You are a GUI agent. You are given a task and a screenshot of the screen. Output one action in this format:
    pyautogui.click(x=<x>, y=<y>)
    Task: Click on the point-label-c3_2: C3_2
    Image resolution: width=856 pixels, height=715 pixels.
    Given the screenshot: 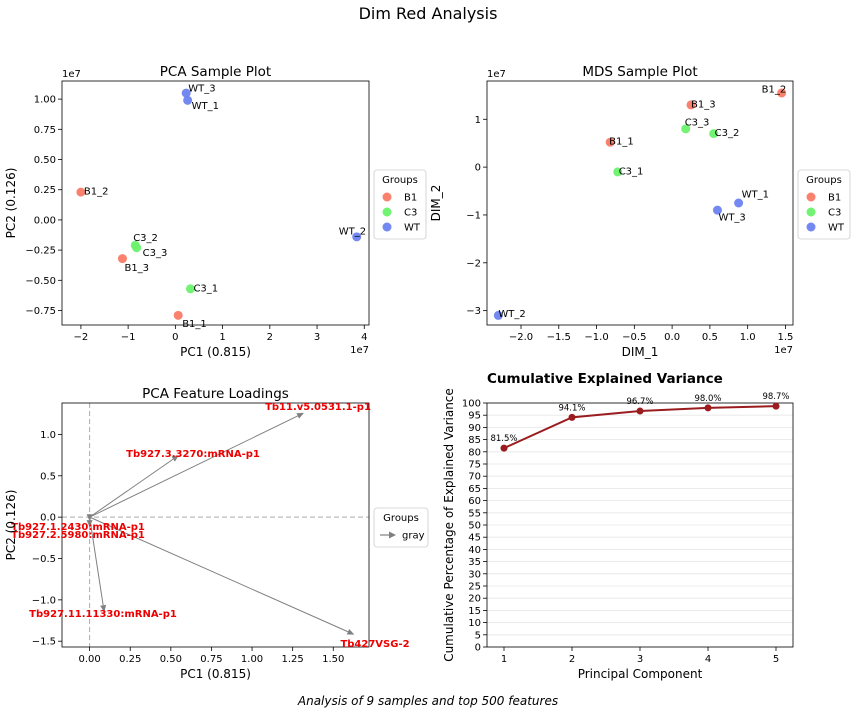 What is the action you would take?
    pyautogui.click(x=145, y=238)
    